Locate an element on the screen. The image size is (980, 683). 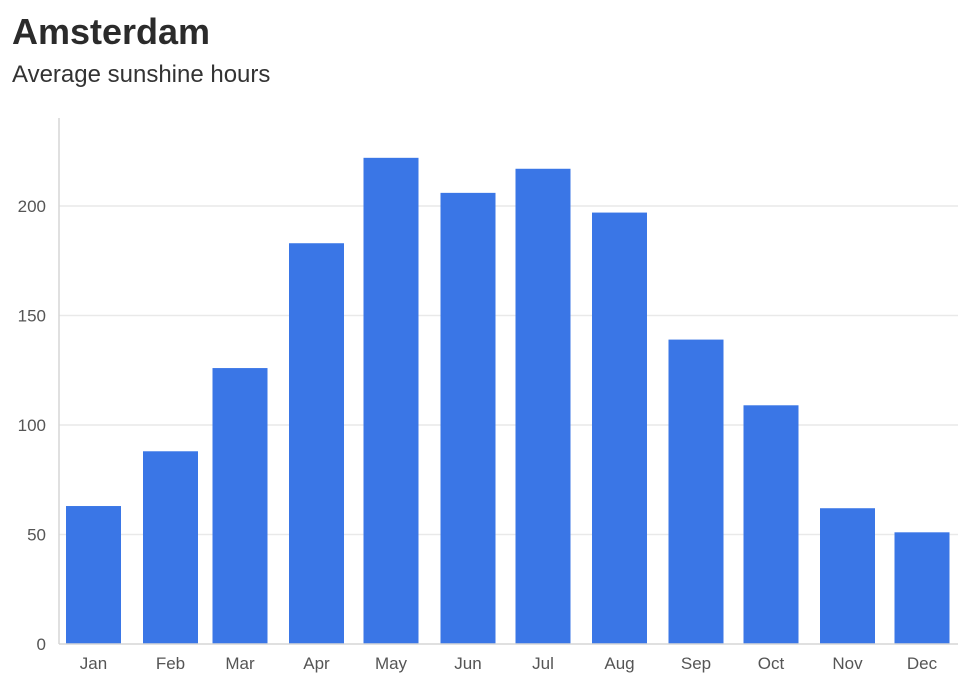
bar-oct is located at coordinates (771, 524).